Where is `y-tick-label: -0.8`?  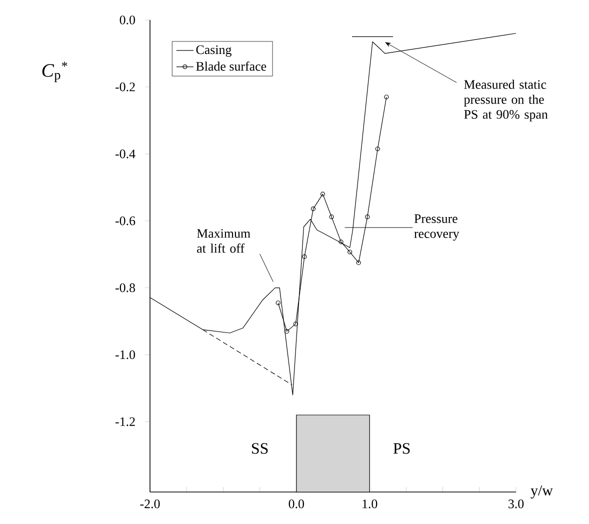 y-tick-label: -0.8 is located at coordinates (126, 287).